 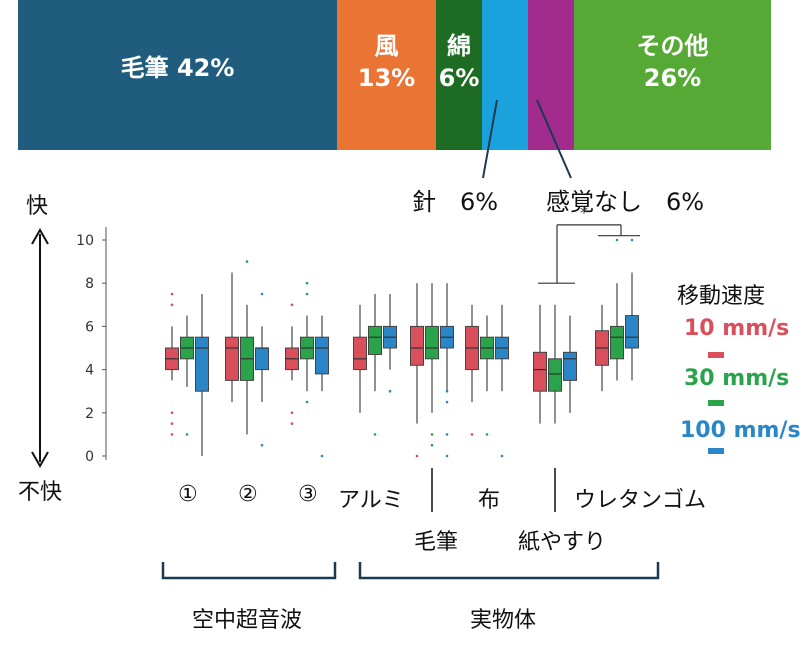 What do you see at coordinates (177, 68) in the screenshot?
I see `segment-label: 毛筆 42%` at bounding box center [177, 68].